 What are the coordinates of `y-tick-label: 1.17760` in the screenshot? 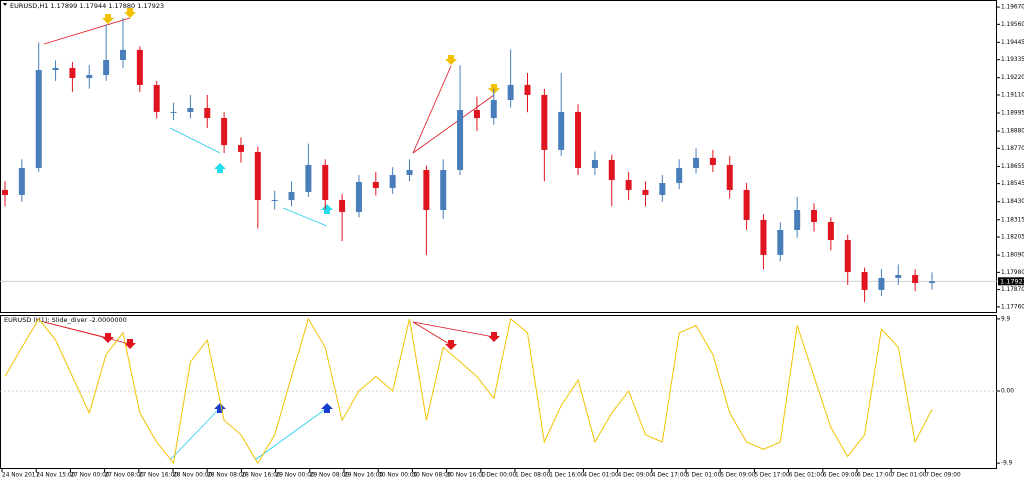 It's located at (1012, 307).